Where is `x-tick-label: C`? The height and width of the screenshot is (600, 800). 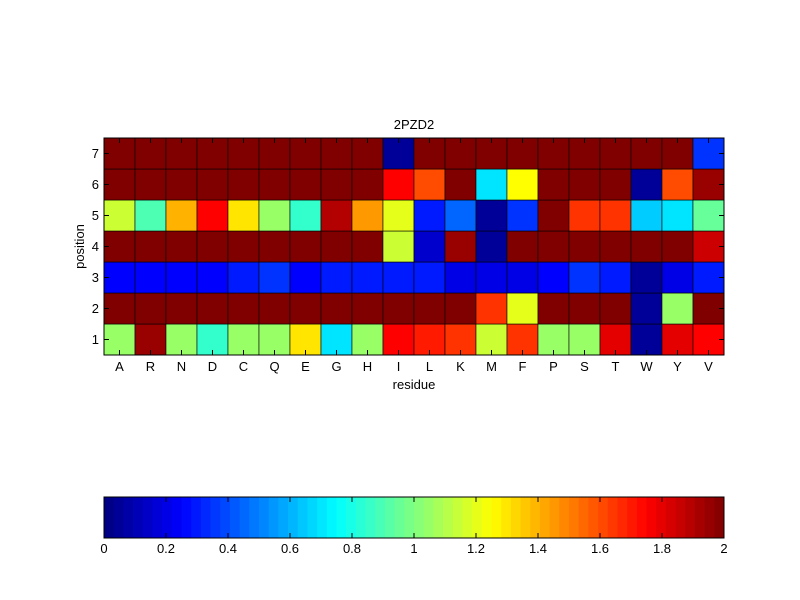 x-tick-label: C is located at coordinates (243, 366).